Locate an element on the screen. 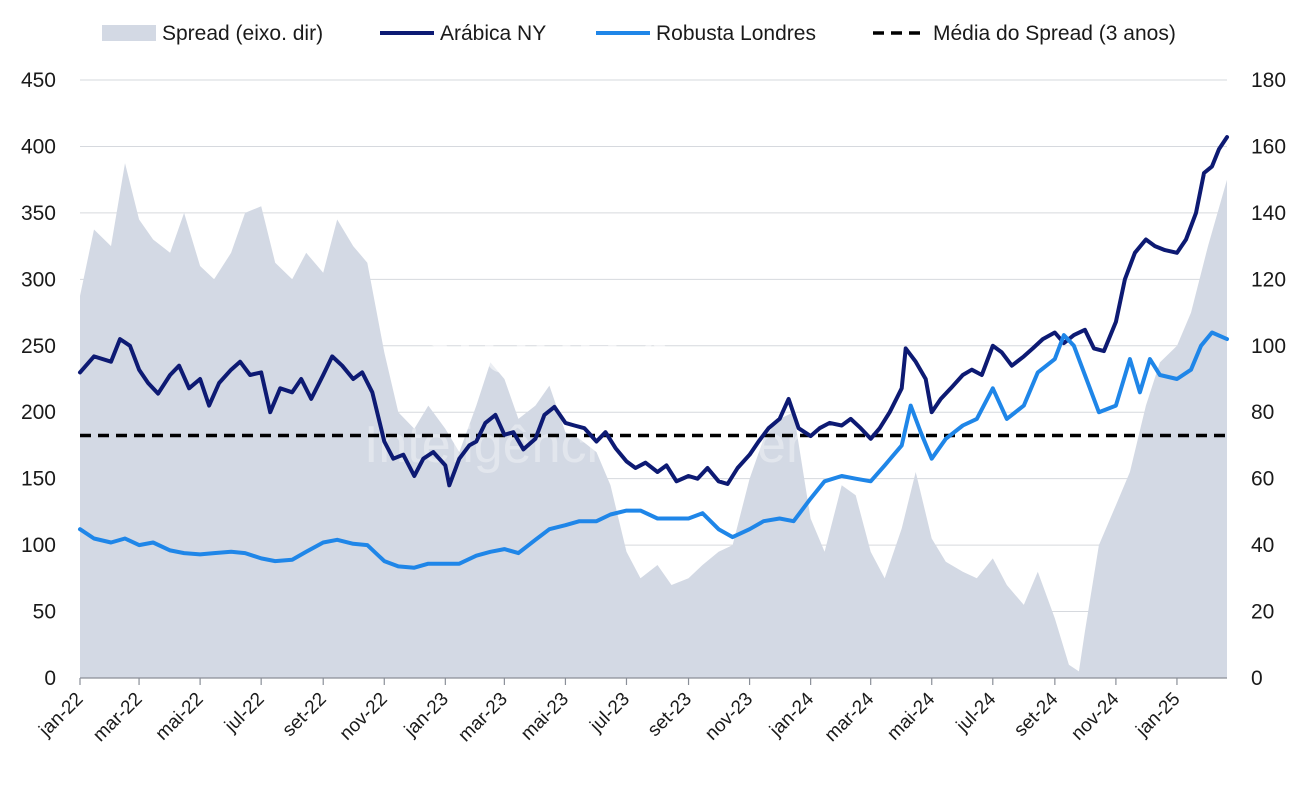 The image size is (1307, 788). legend-label-arabica: Arábica NY is located at coordinates (493, 33).